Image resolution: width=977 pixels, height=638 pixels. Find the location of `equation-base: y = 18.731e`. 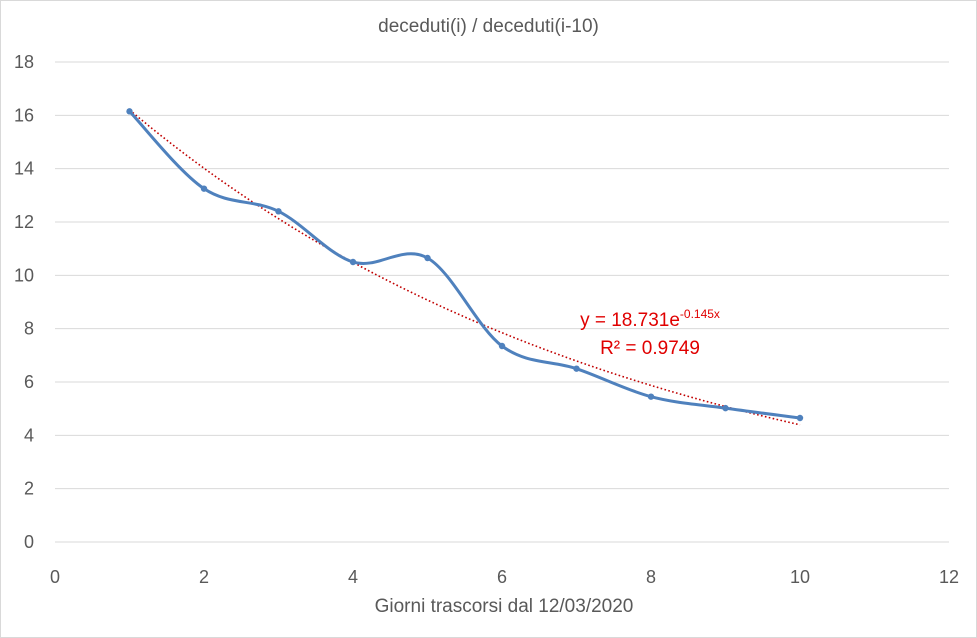

equation-base: y = 18.731e is located at coordinates (630, 320).